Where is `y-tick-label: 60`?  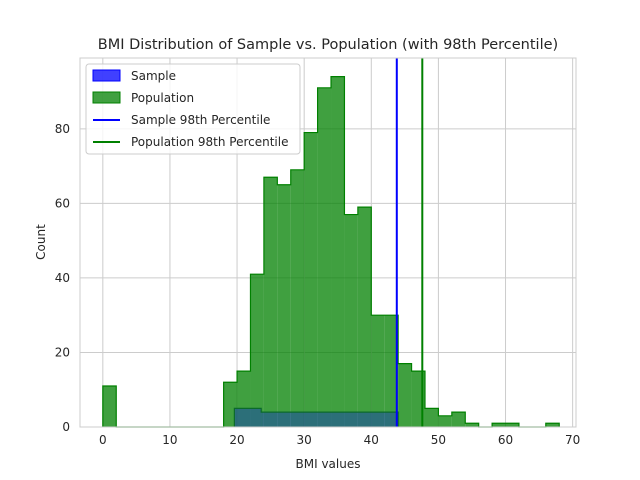 y-tick-label: 60 is located at coordinates (62, 203).